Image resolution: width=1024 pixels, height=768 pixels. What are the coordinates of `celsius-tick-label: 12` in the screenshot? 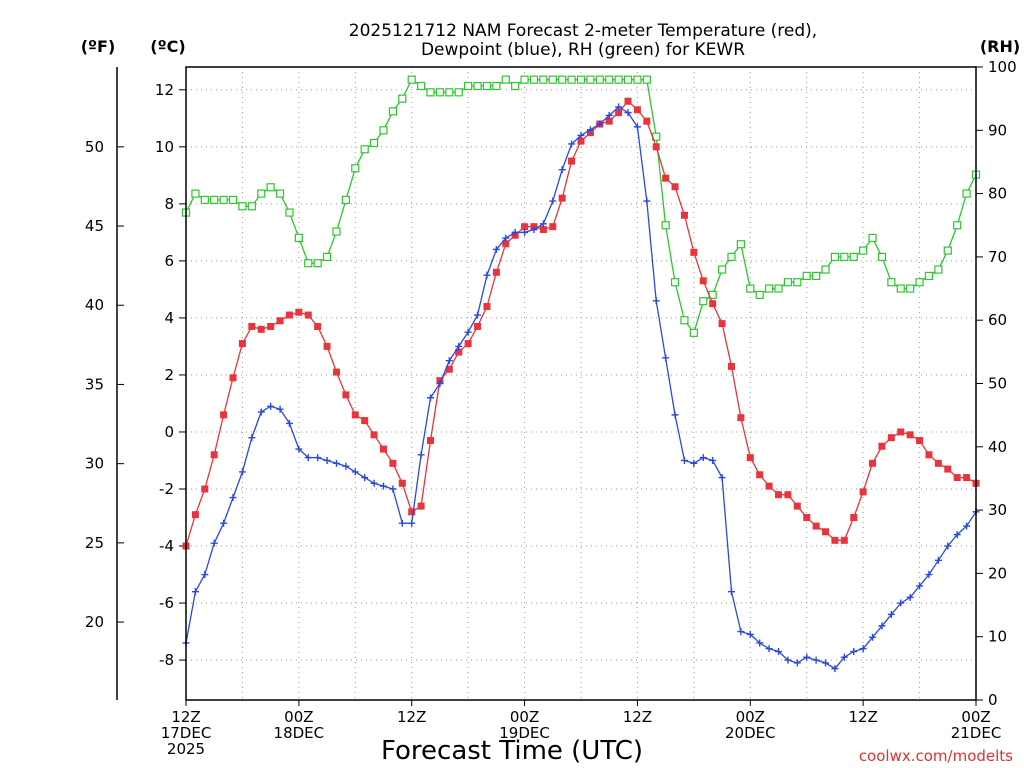 It's located at (164, 90).